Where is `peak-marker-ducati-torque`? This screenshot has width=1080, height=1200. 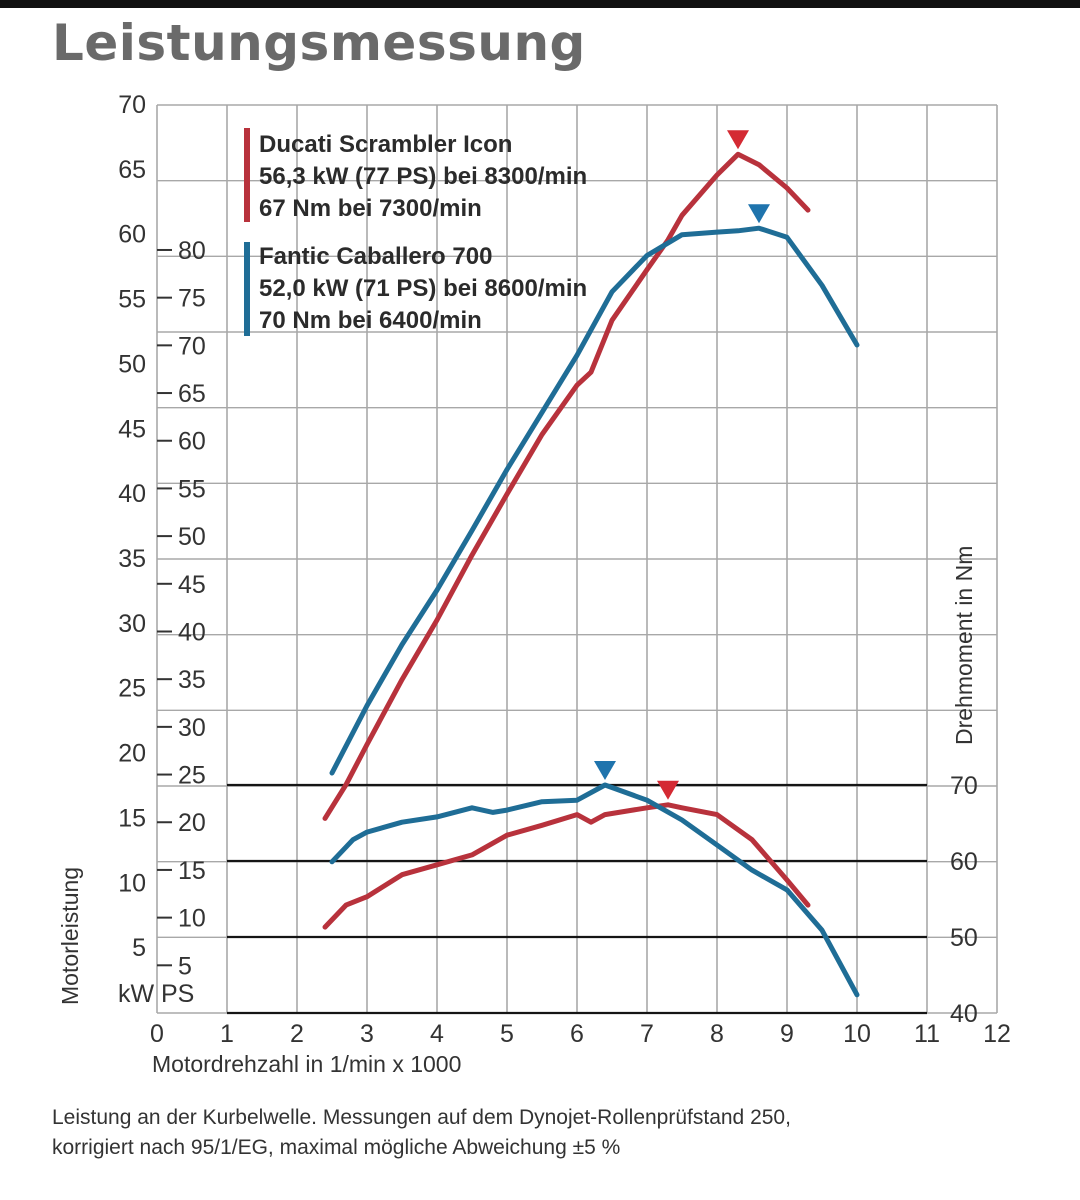
peak-marker-ducati-torque is located at coordinates (668, 790).